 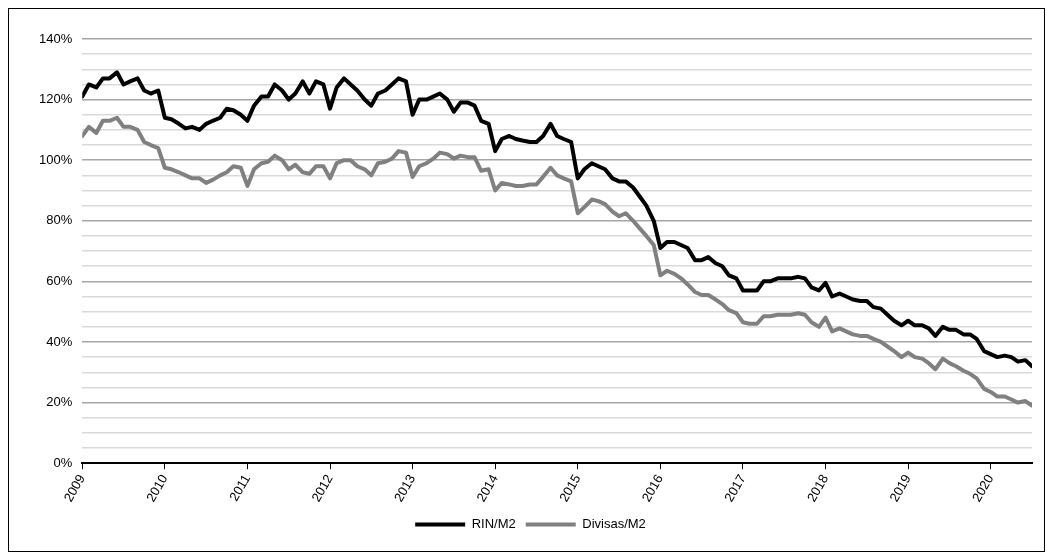 I want to click on y-tick-label: 120%, so click(x=56, y=99).